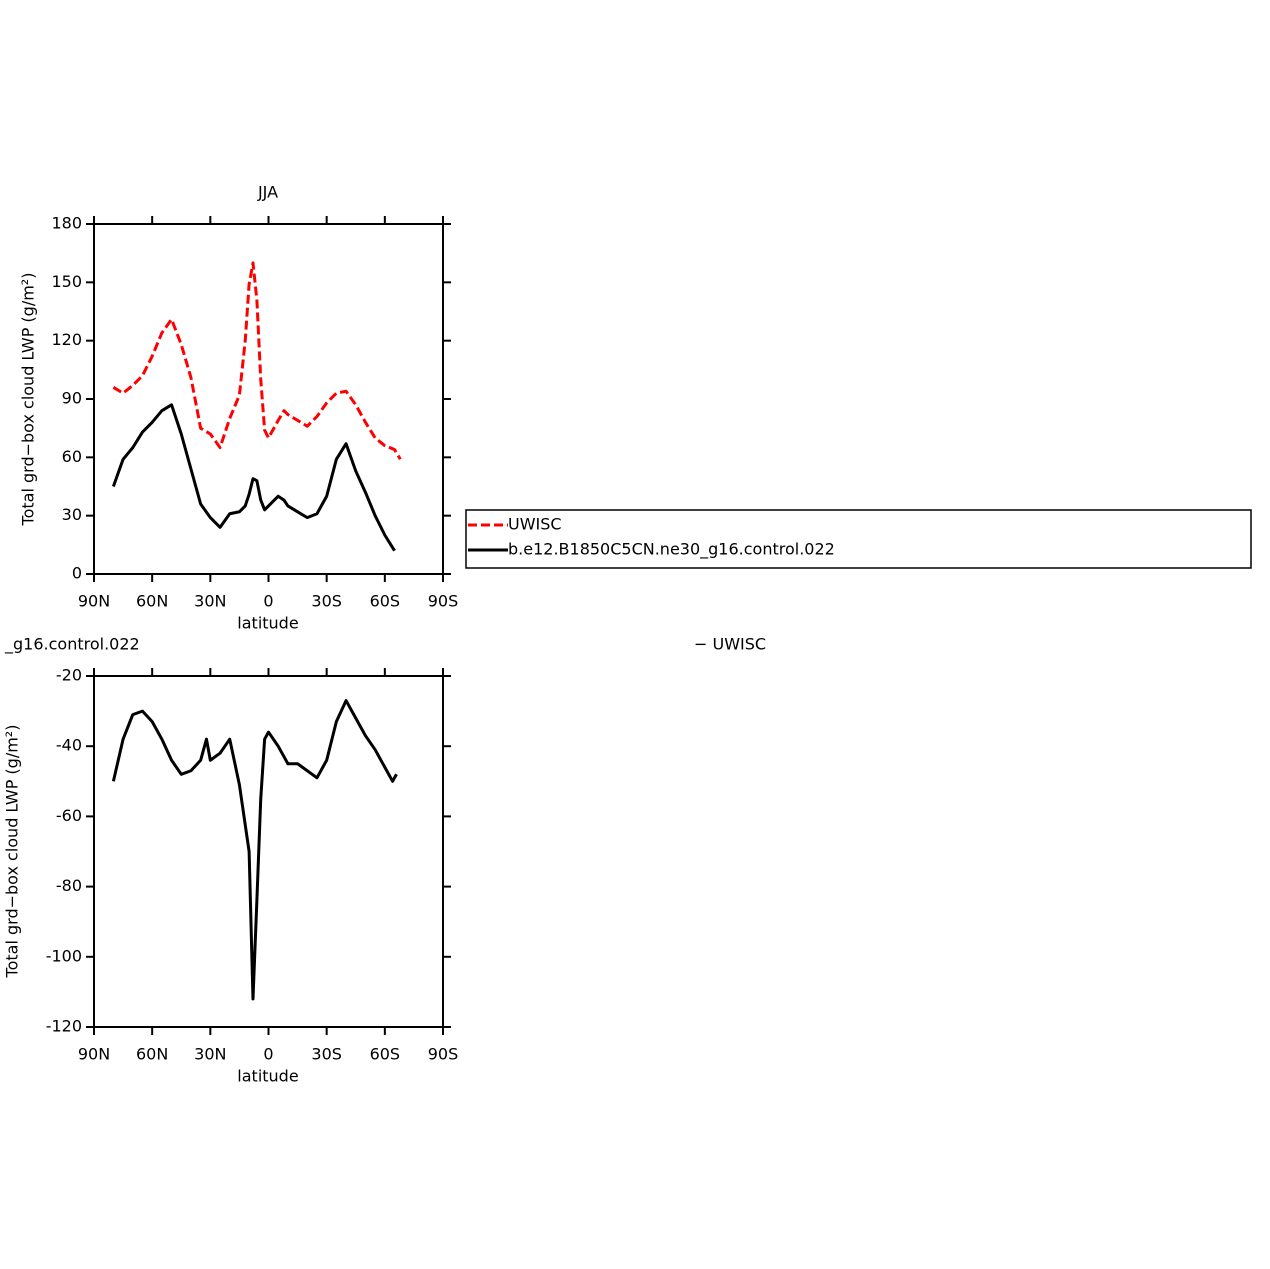 The height and width of the screenshot is (1269, 1270). Describe the element at coordinates (671, 550) in the screenshot. I see `legend-label: b.e12.B1850C5CN.ne30_g16.control.022` at that location.